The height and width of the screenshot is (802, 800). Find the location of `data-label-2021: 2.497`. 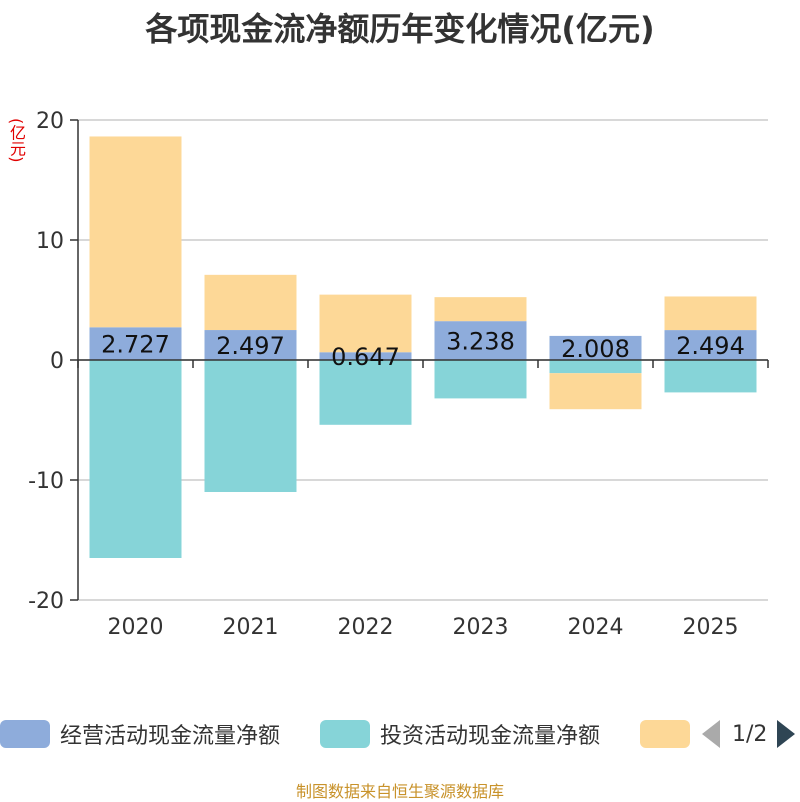

data-label-2021: 2.497 is located at coordinates (250, 346).